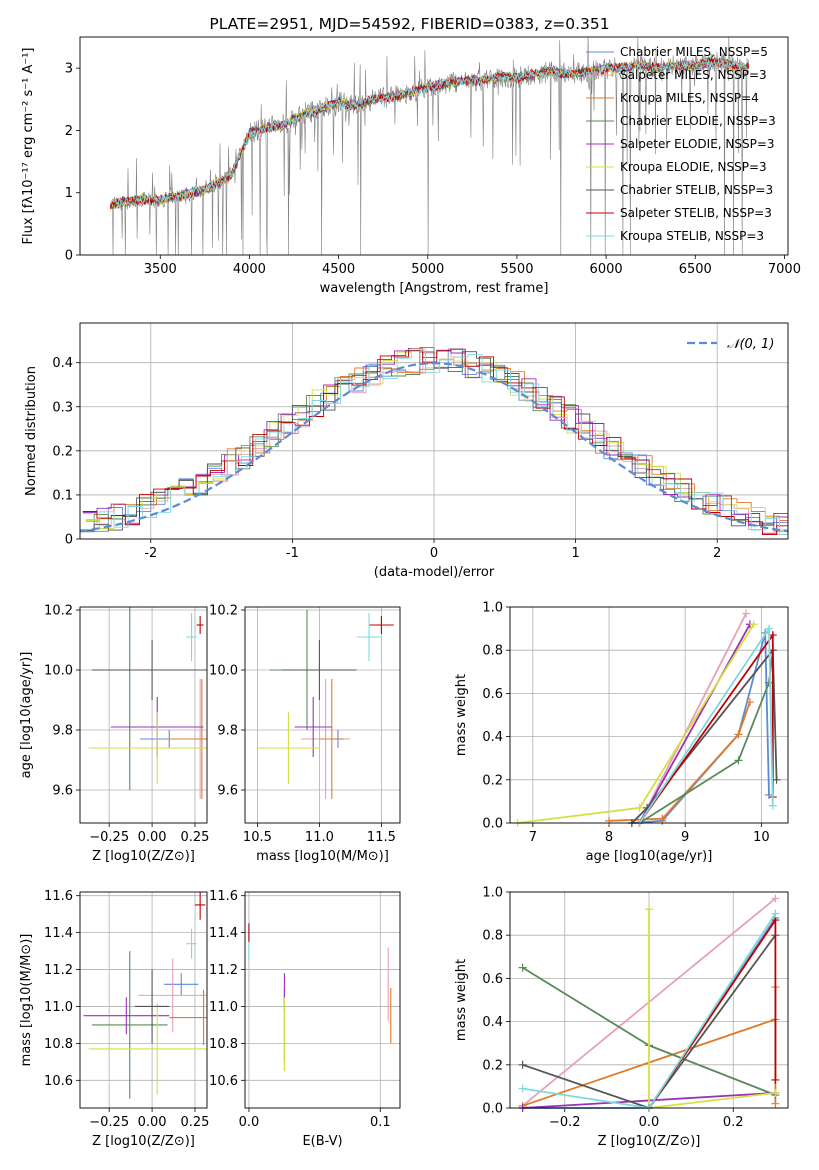  Describe the element at coordinates (575, 553) in the screenshot. I see `tick-label-x: 1` at that location.